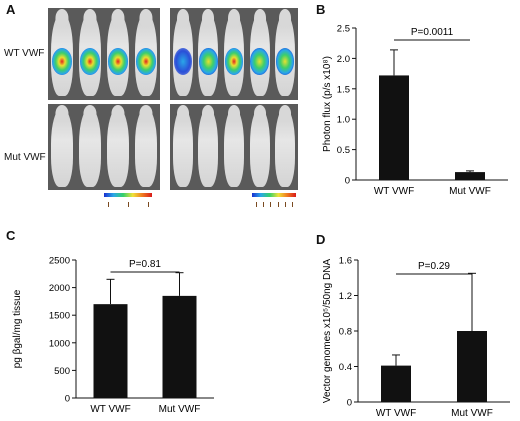 Image resolution: width=520 pixels, height=421 pixels. What do you see at coordinates (321, 239) in the screenshot?
I see `panel-letter-d: D` at bounding box center [321, 239].